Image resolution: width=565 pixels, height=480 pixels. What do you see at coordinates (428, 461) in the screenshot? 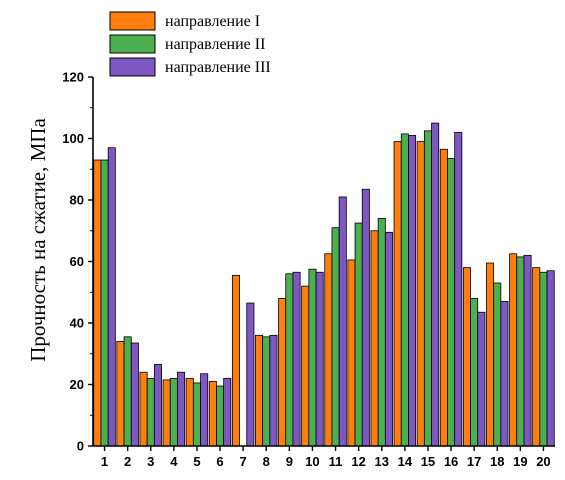
I see `x-tick-label-15: 15` at bounding box center [428, 461].